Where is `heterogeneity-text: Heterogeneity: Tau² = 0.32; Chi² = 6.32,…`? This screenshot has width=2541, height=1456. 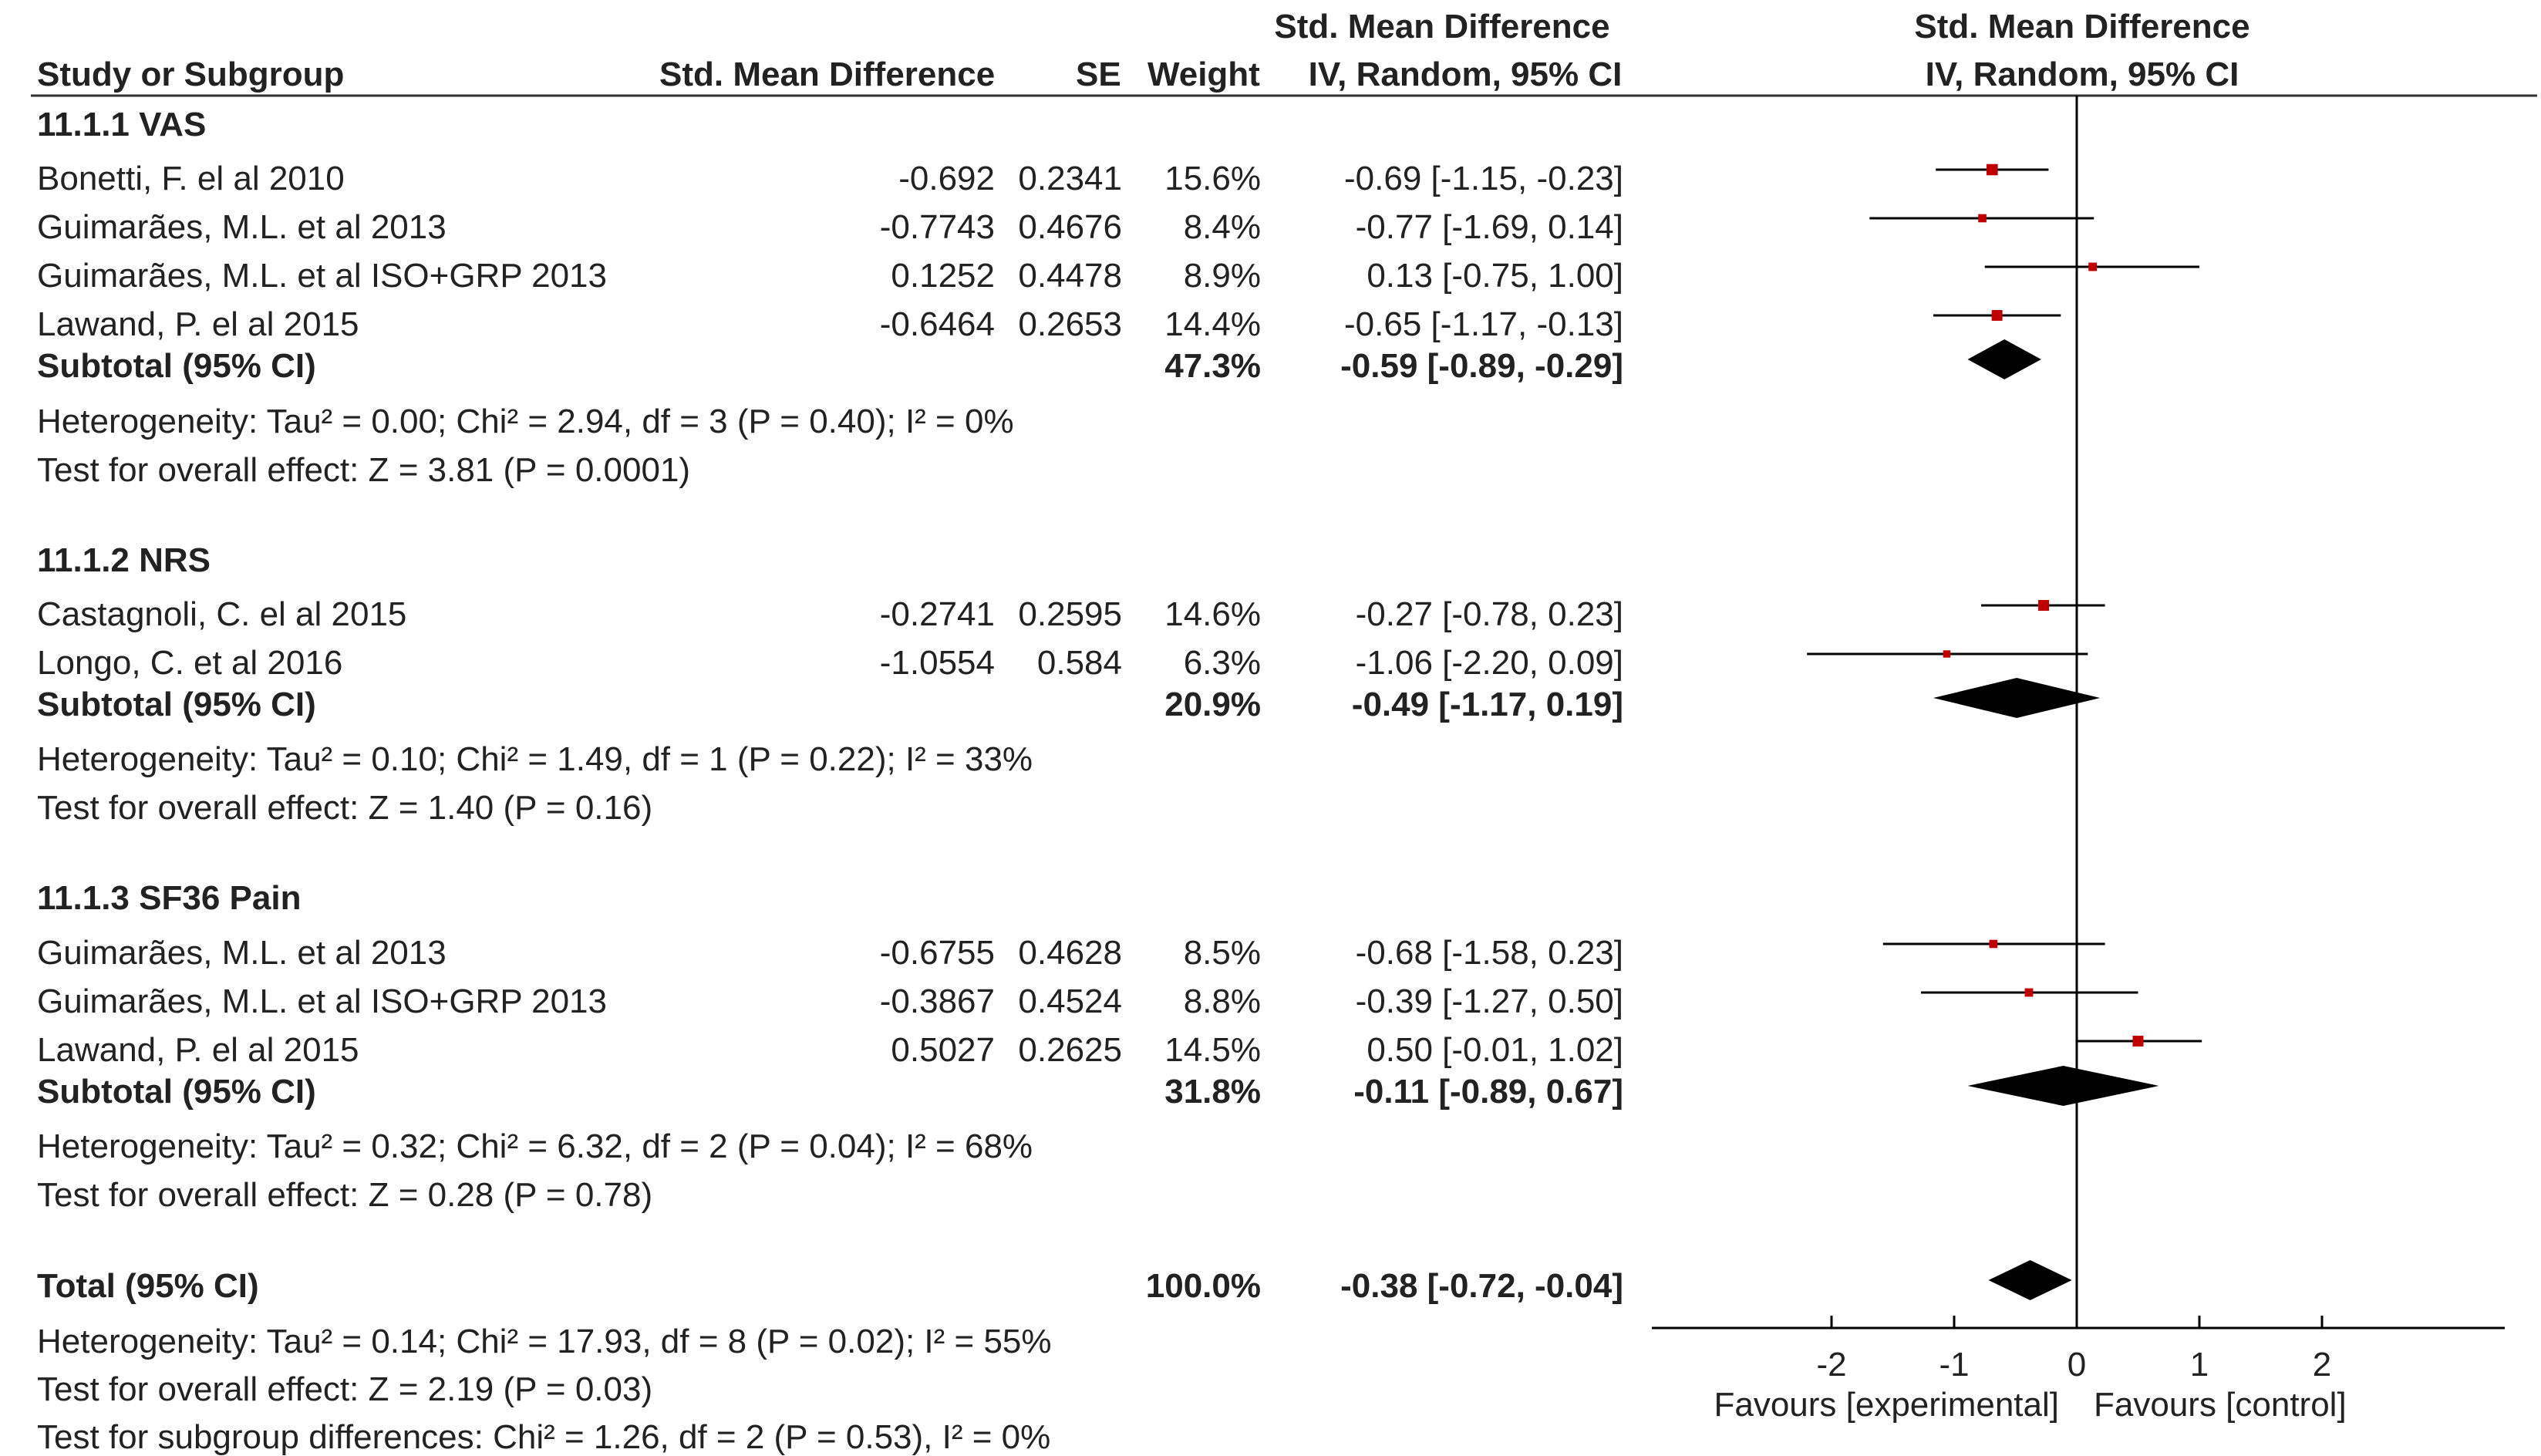
heterogeneity-text: Heterogeneity: Tau² = 0.32; Chi² = 6.32,… is located at coordinates (535, 1146).